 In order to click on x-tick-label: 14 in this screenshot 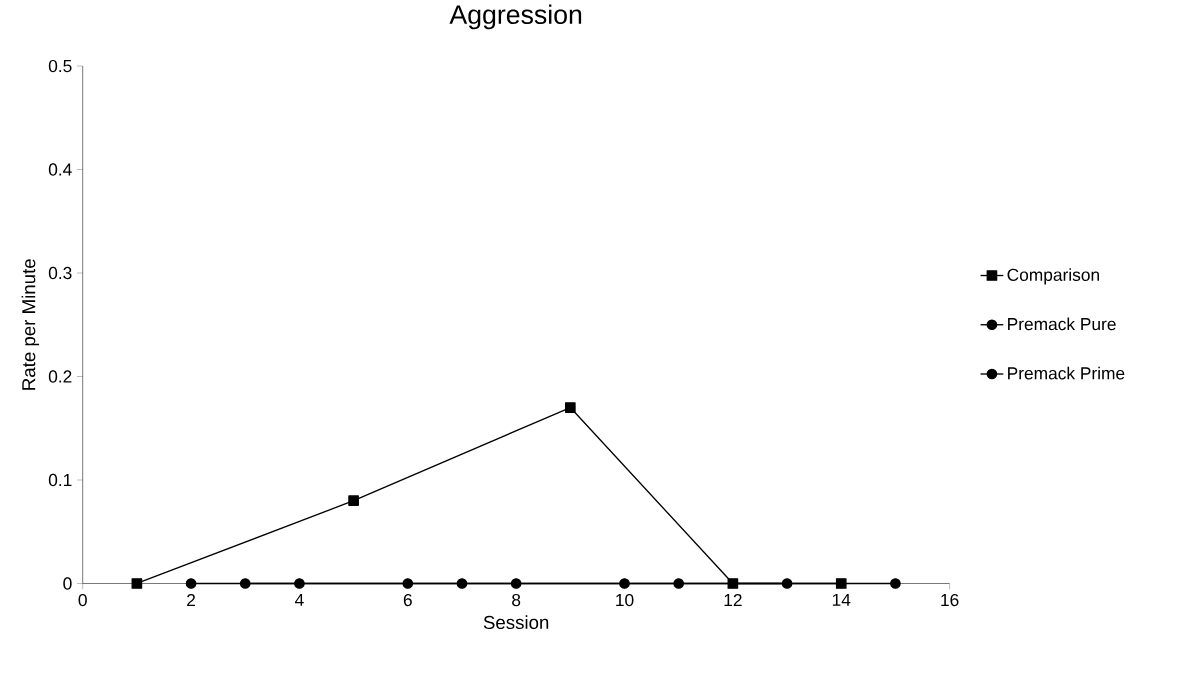, I will do `click(841, 599)`.